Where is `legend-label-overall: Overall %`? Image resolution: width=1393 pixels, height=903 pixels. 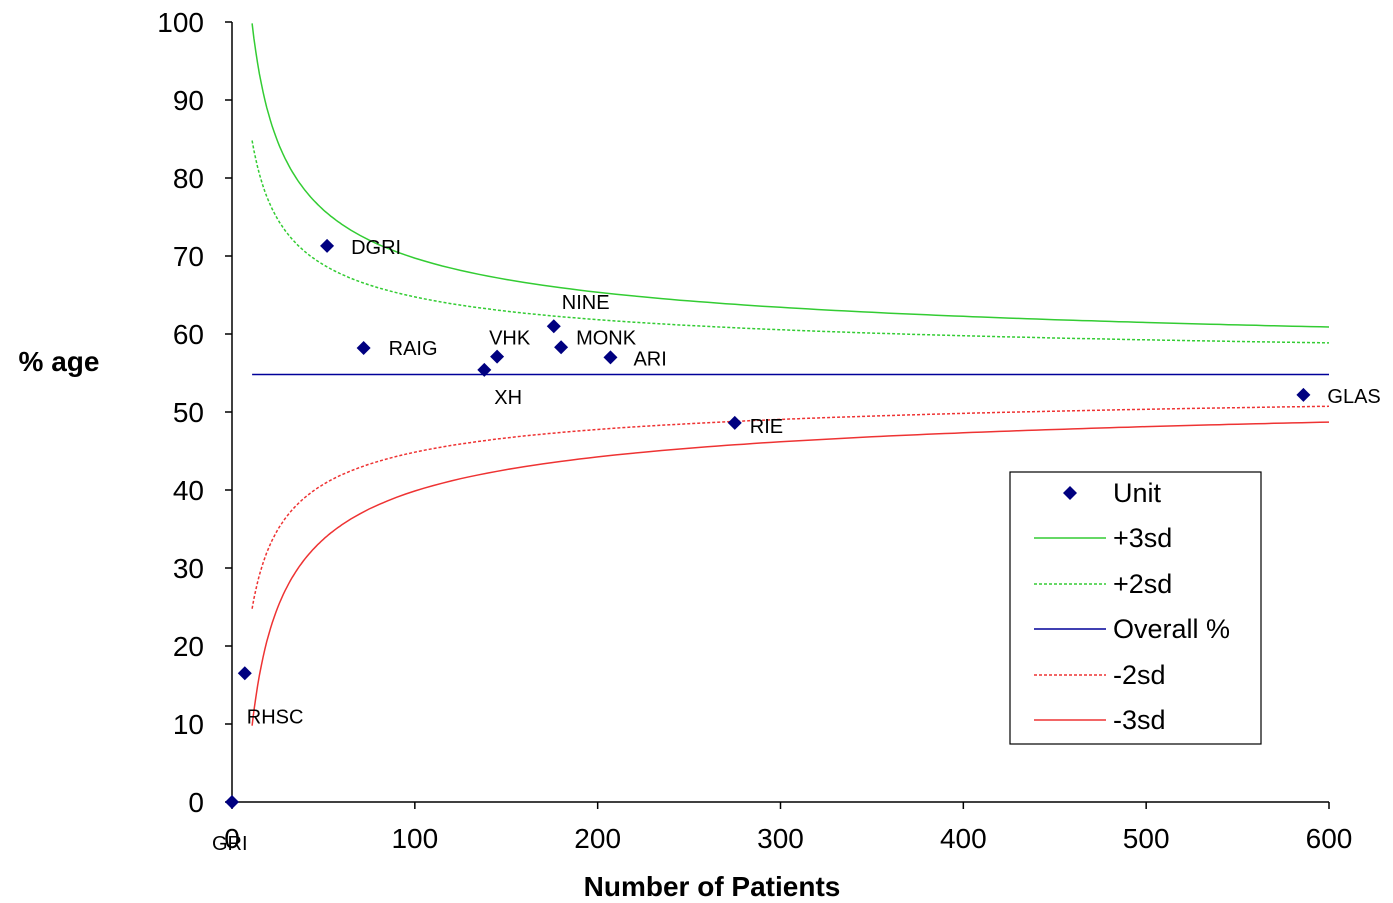 legend-label-overall: Overall % is located at coordinates (1171, 629).